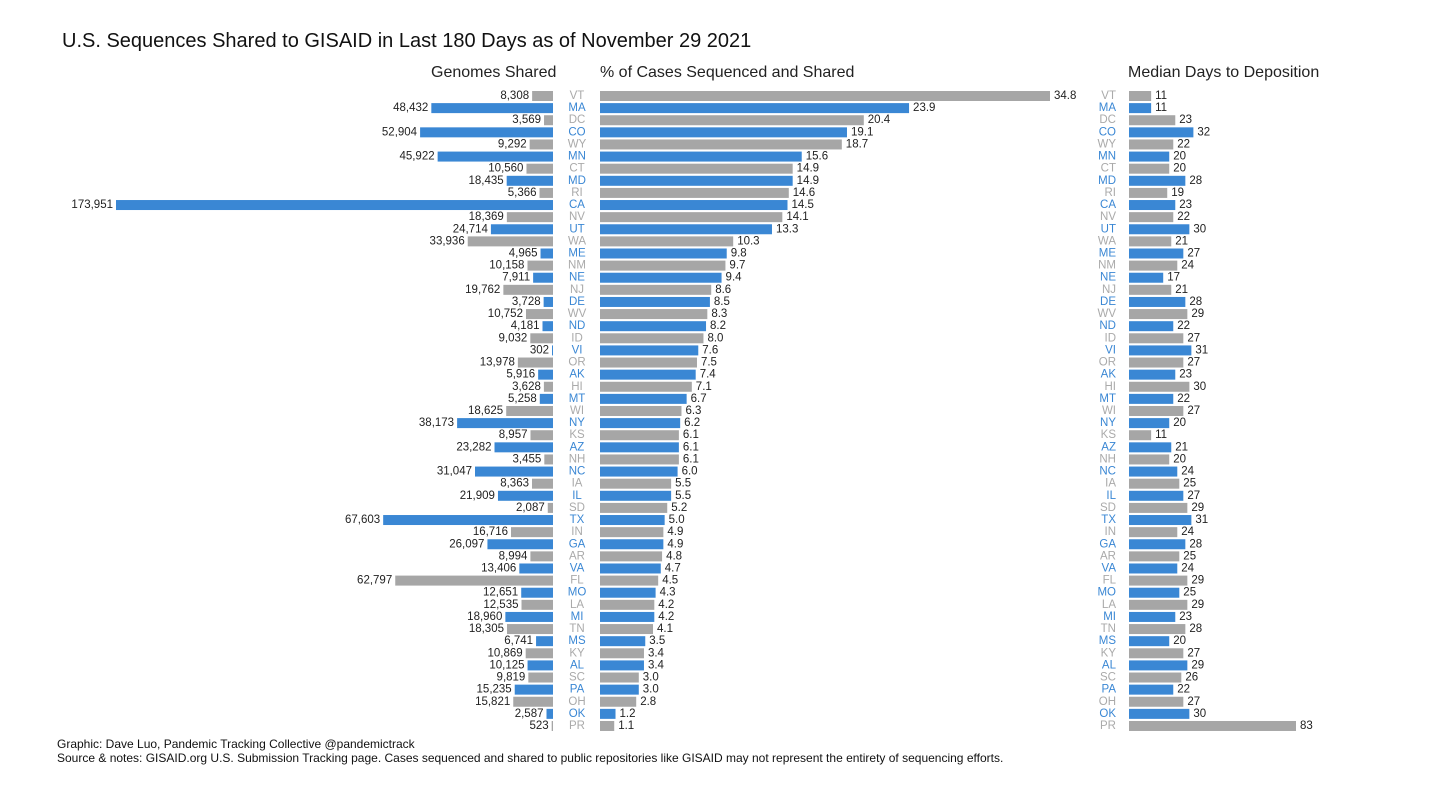  Describe the element at coordinates (1179, 641) in the screenshot. I see `data-label-days-ms: 20` at that location.